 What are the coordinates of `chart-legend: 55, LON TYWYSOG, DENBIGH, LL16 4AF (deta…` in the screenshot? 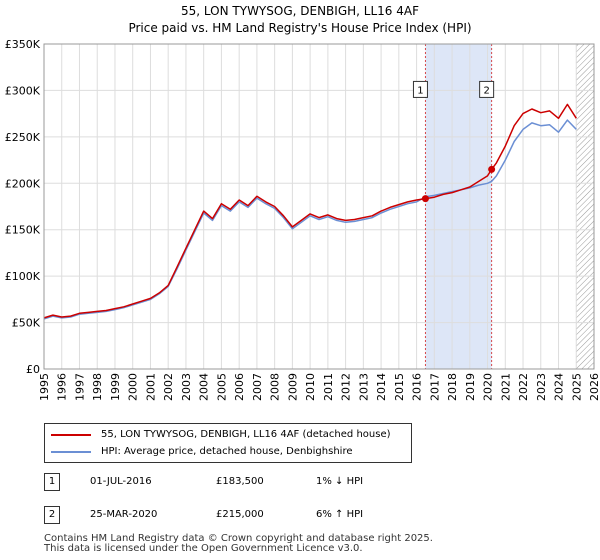 It's located at (228, 443).